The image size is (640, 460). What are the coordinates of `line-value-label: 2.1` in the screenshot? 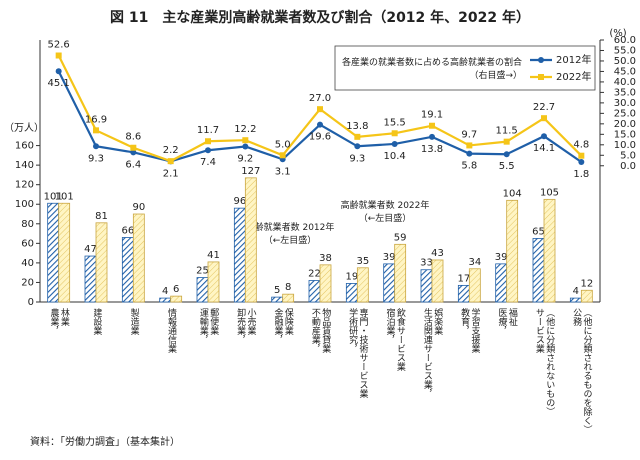 It's located at (171, 173).